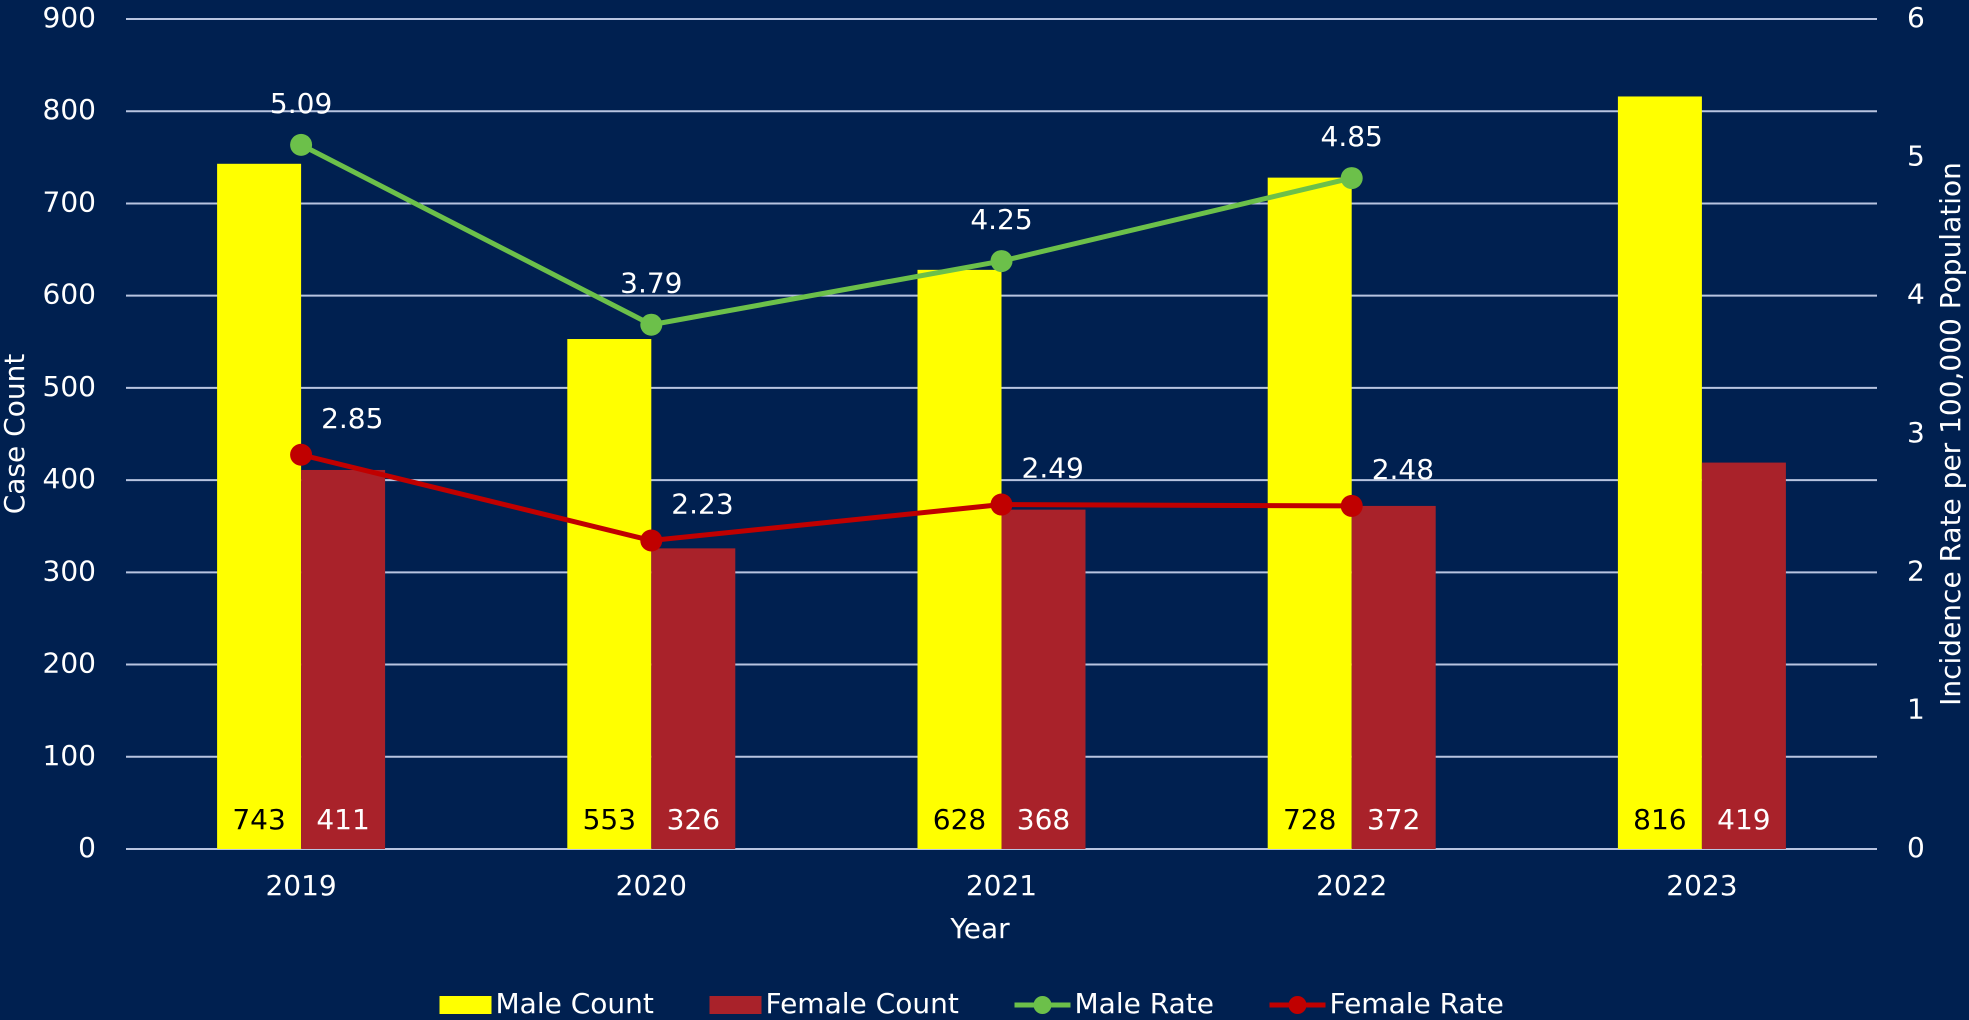 Image resolution: width=1969 pixels, height=1020 pixels. I want to click on y-tick-label: 700, so click(69, 201).